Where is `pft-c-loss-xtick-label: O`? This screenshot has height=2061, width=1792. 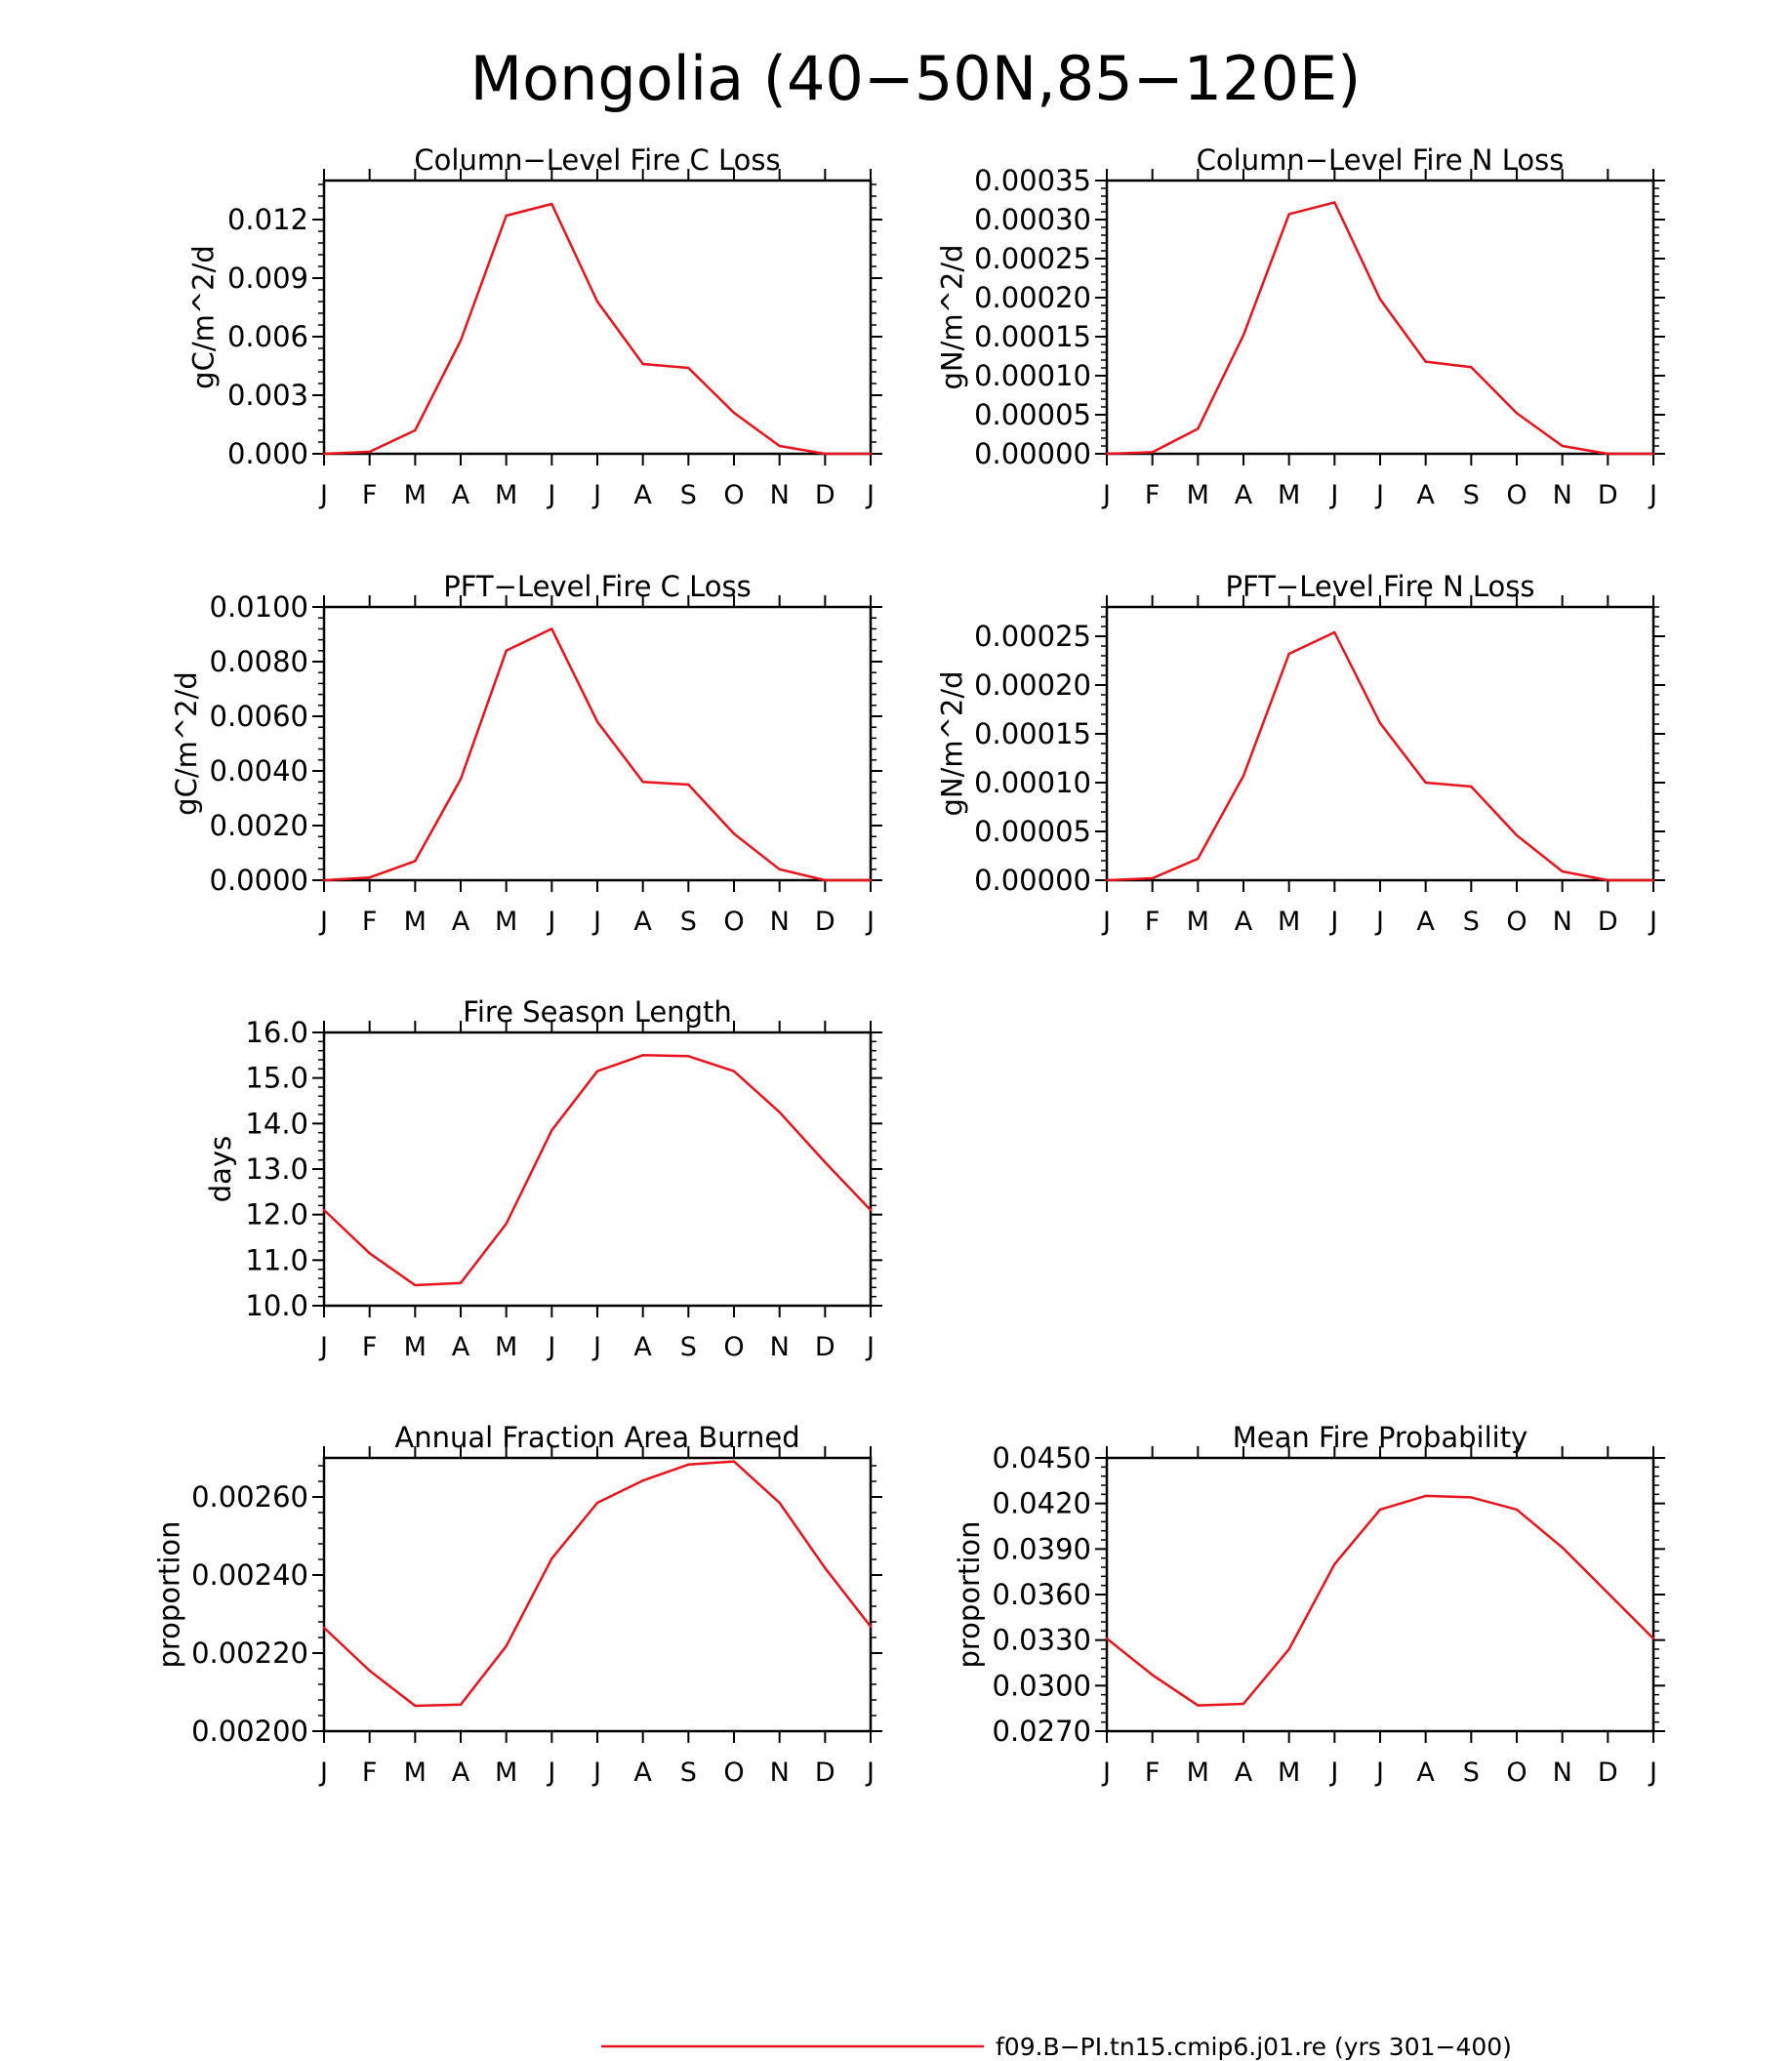
pft-c-loss-xtick-label: O is located at coordinates (733, 922).